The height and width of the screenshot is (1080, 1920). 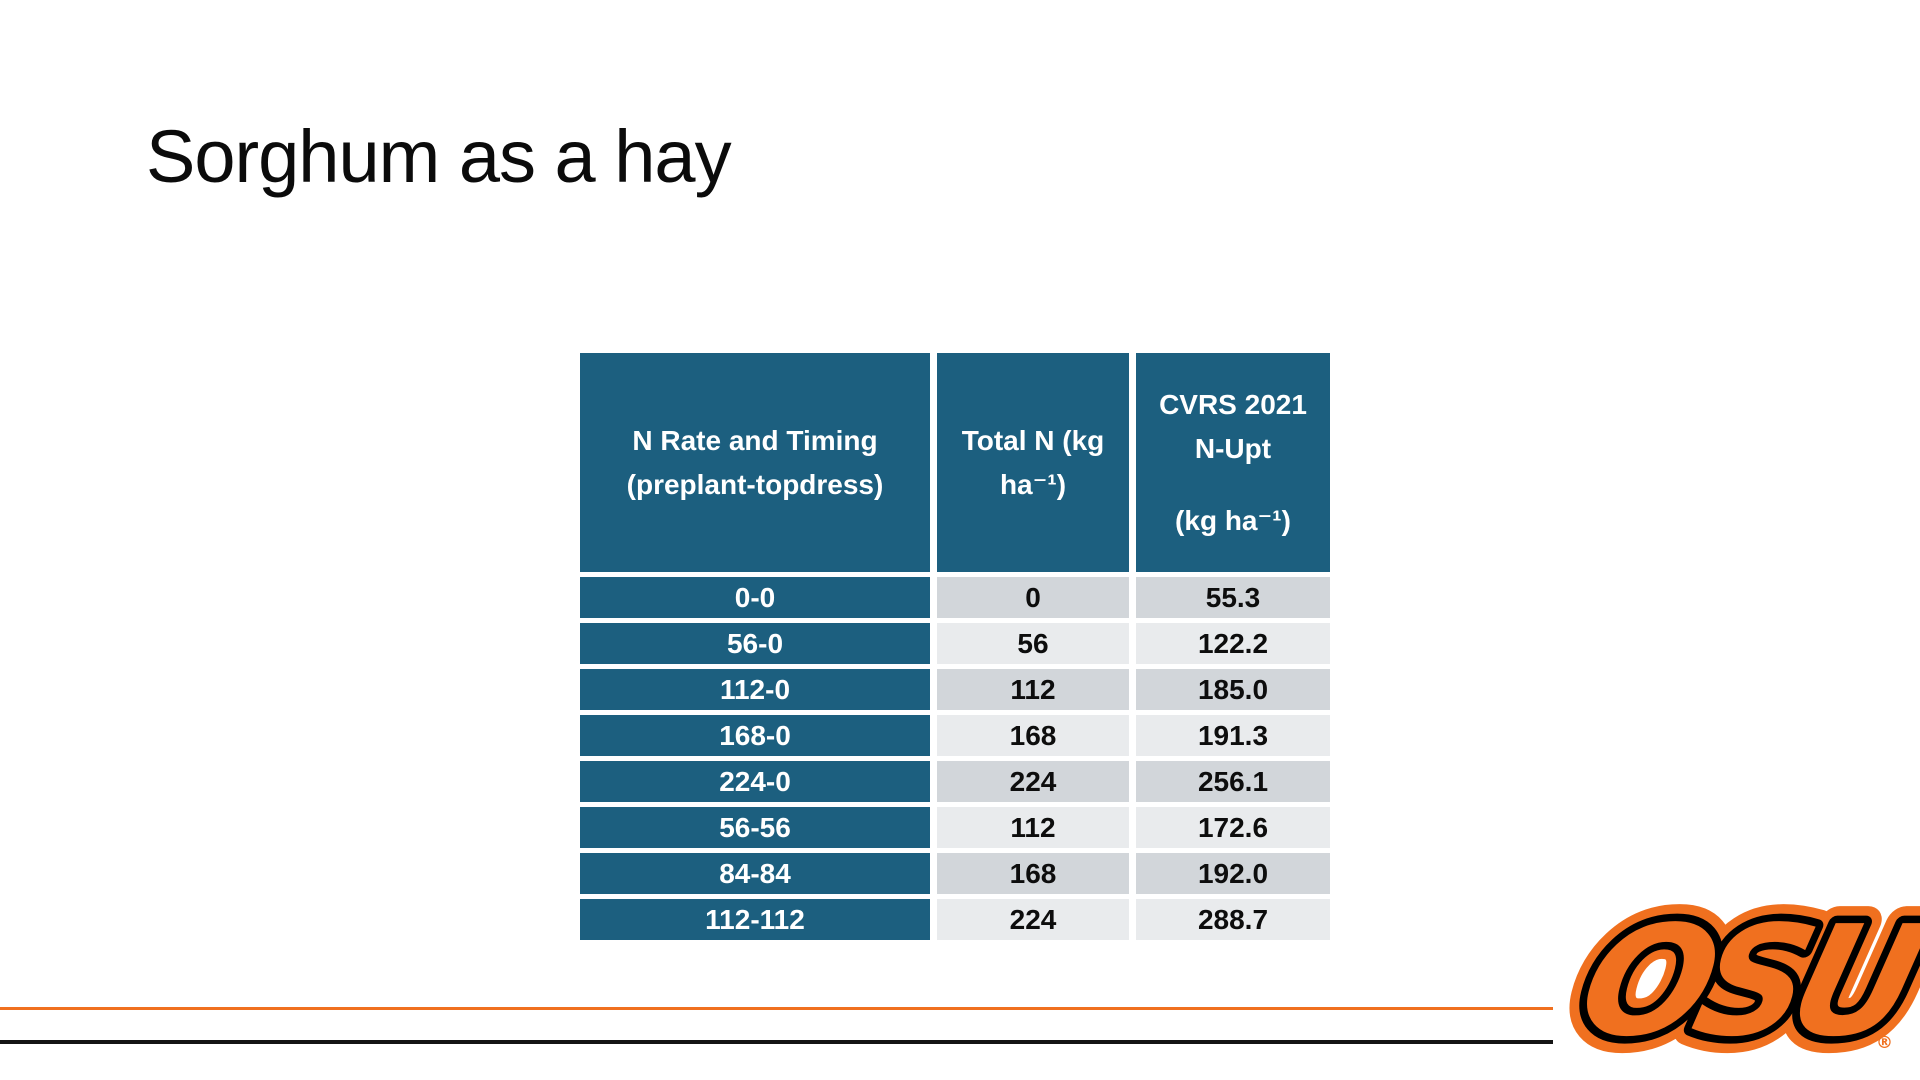 What do you see at coordinates (439, 156) in the screenshot?
I see `slide-title: Sorghum as a hay` at bounding box center [439, 156].